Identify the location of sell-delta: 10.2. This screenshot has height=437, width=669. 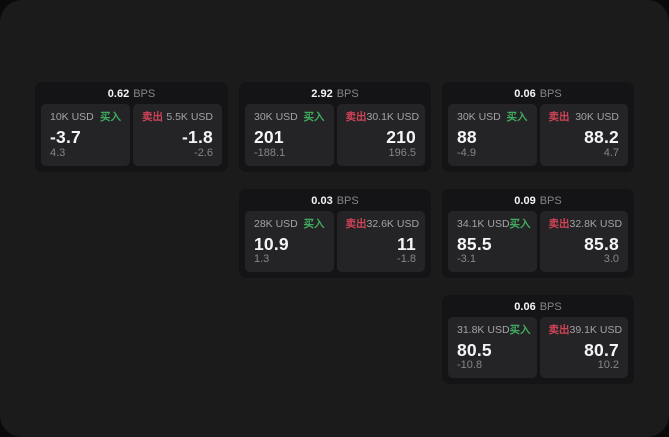
(608, 365).